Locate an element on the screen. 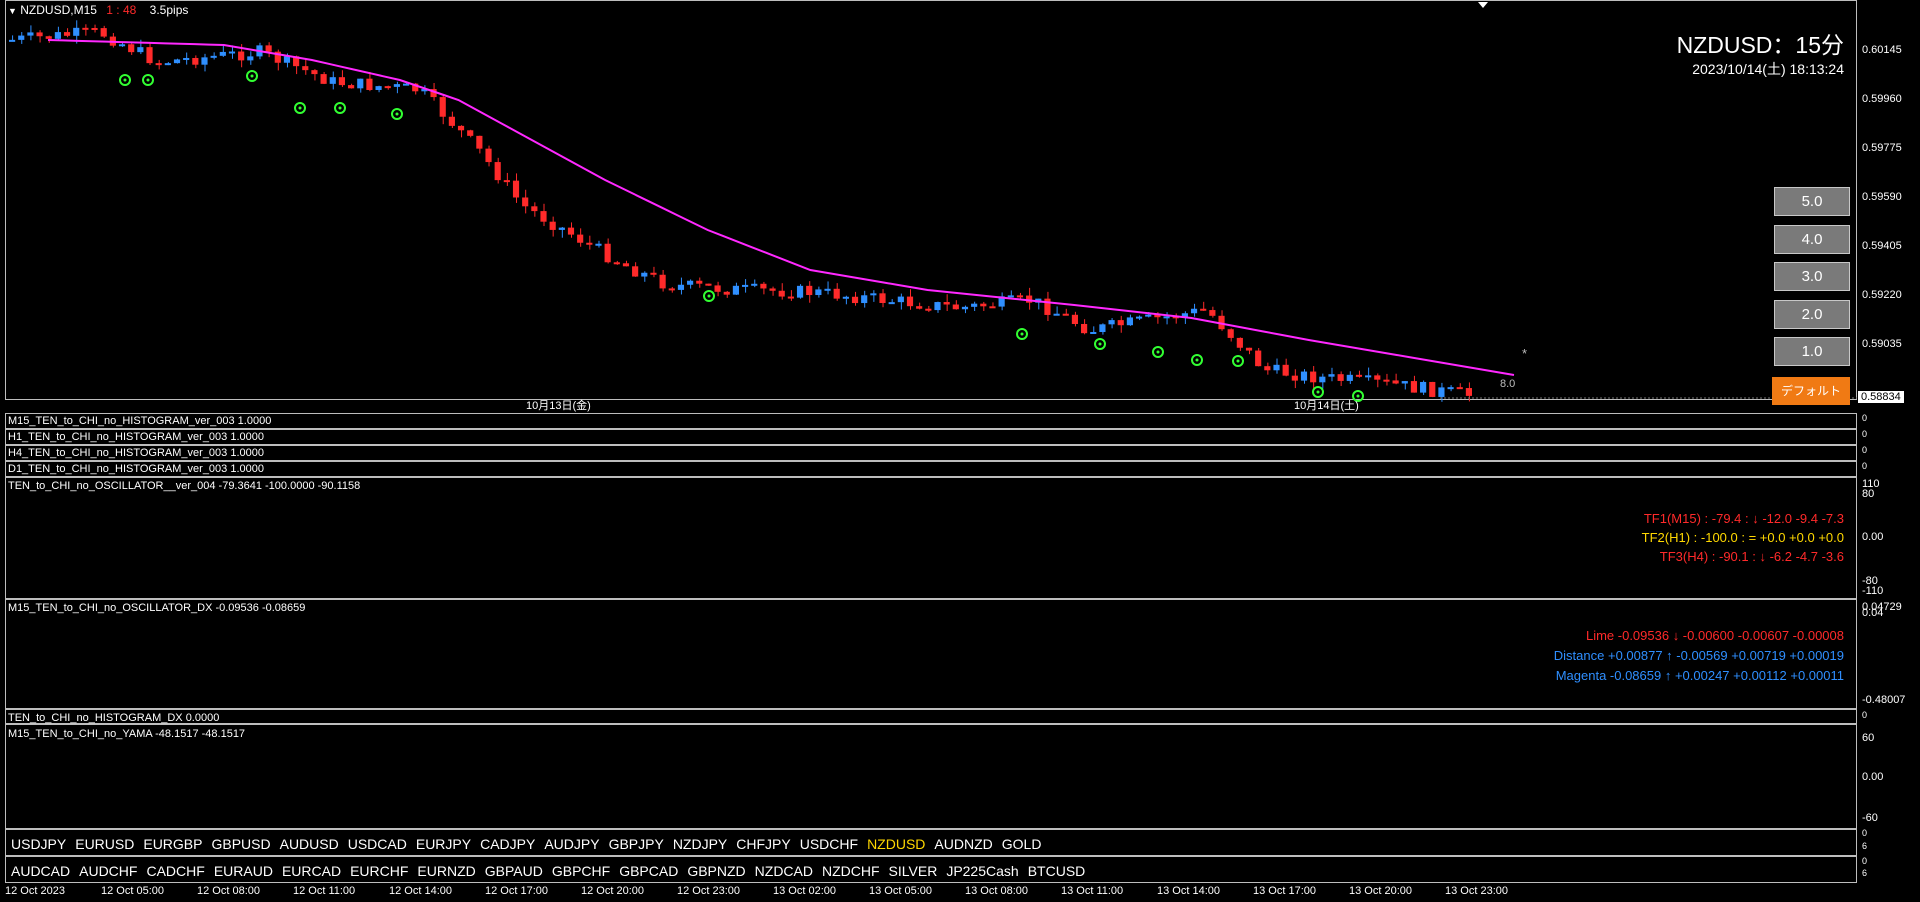 The image size is (1920, 902). symbol-gbpaud: GBPAUD is located at coordinates (513, 871).